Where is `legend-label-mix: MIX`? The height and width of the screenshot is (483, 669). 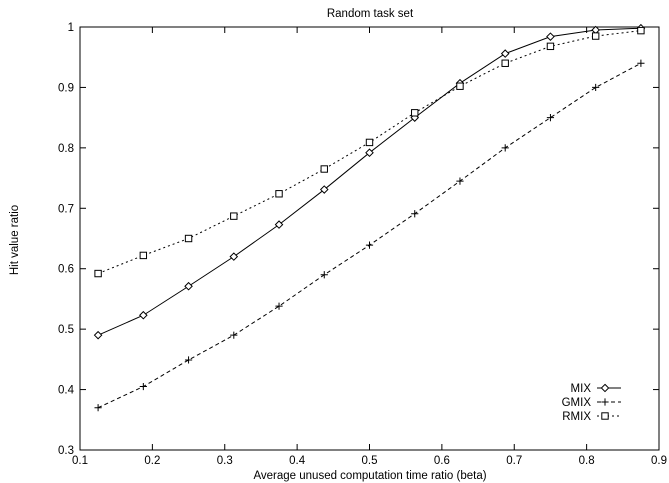 legend-label-mix: MIX is located at coordinates (581, 389).